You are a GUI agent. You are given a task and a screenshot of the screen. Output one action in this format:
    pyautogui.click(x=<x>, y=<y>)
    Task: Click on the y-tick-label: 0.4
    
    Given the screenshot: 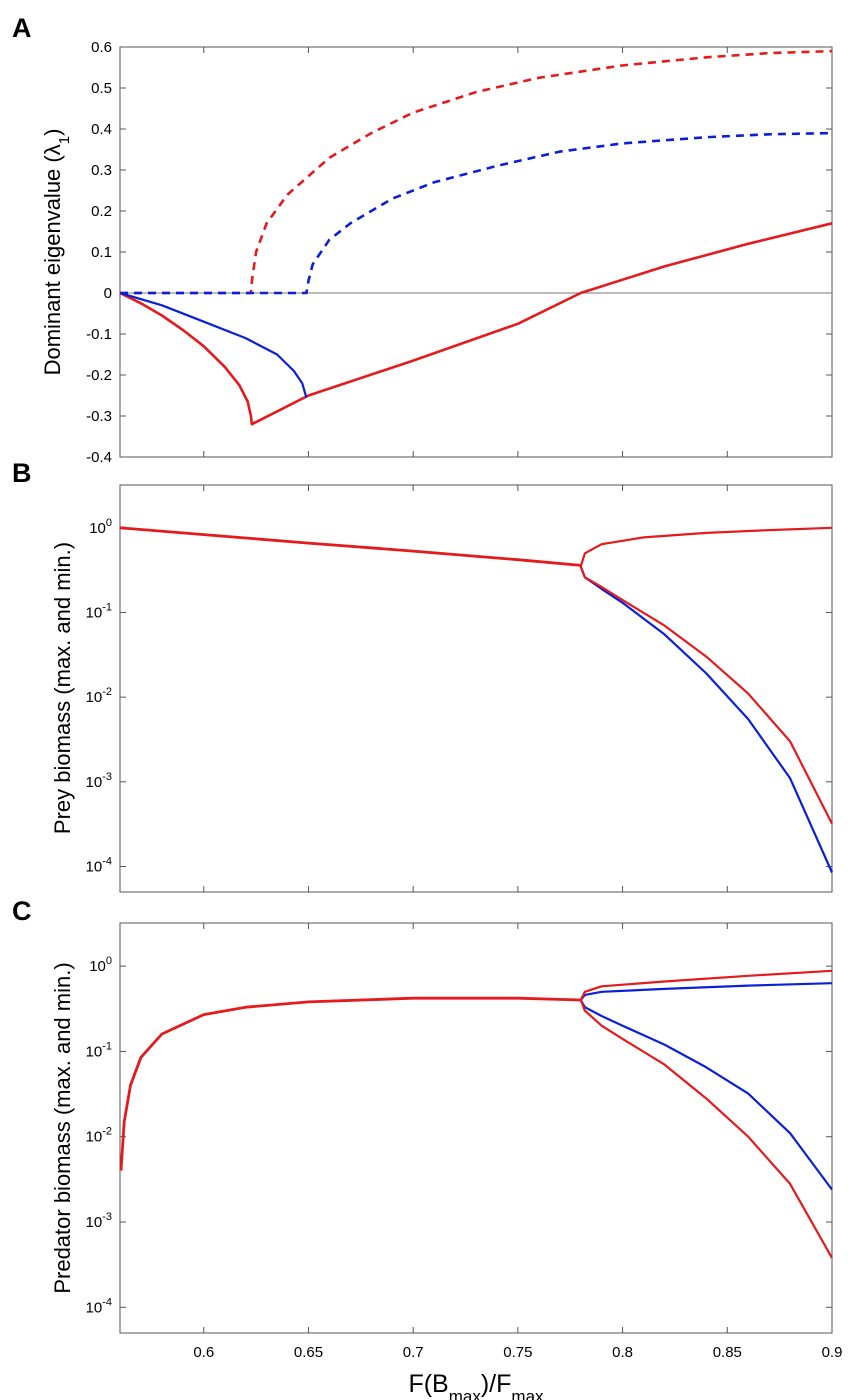 What is the action you would take?
    pyautogui.click(x=101, y=129)
    